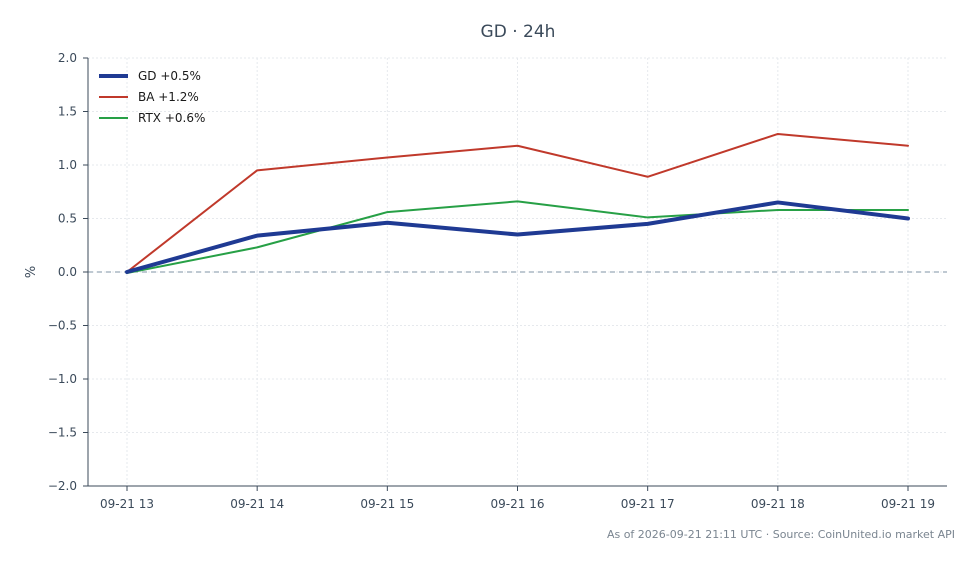  Describe the element at coordinates (171, 118) in the screenshot. I see `legend-label-rtx: RTX +0.6%` at that location.